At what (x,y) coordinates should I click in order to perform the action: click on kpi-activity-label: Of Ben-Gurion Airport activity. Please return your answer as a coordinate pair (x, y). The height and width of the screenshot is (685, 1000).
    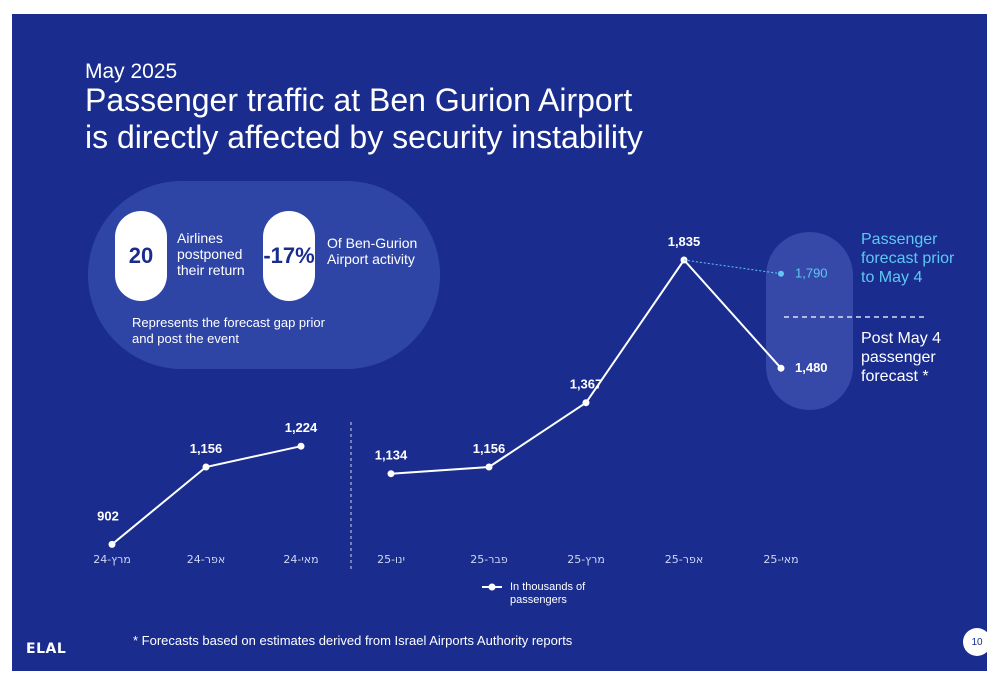
    Looking at the image, I should click on (372, 251).